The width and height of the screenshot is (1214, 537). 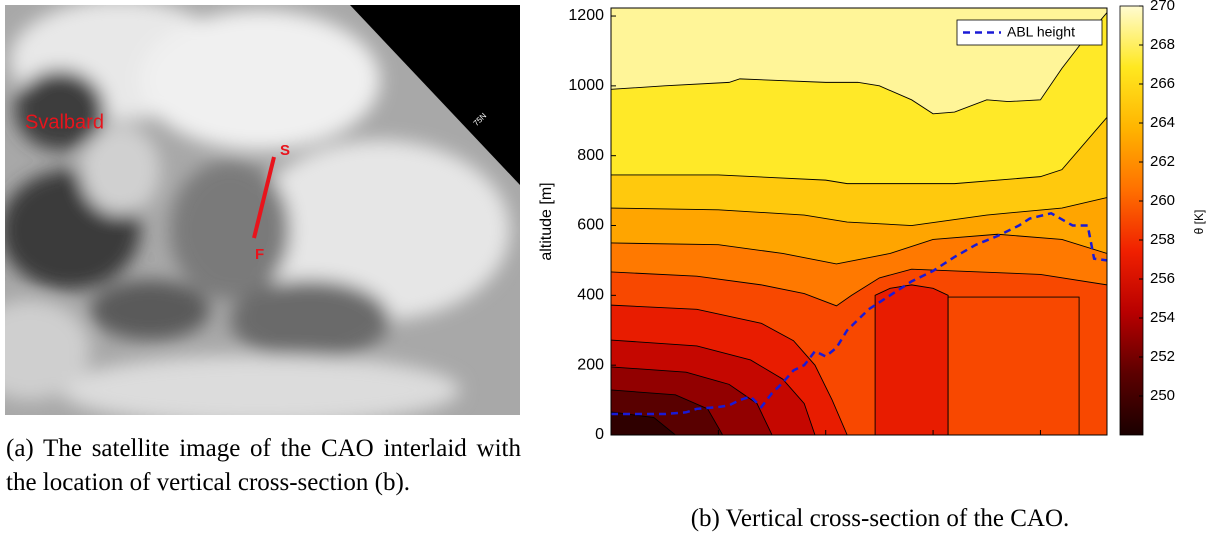 What do you see at coordinates (590, 364) in the screenshot?
I see `y-tick-label: 200` at bounding box center [590, 364].